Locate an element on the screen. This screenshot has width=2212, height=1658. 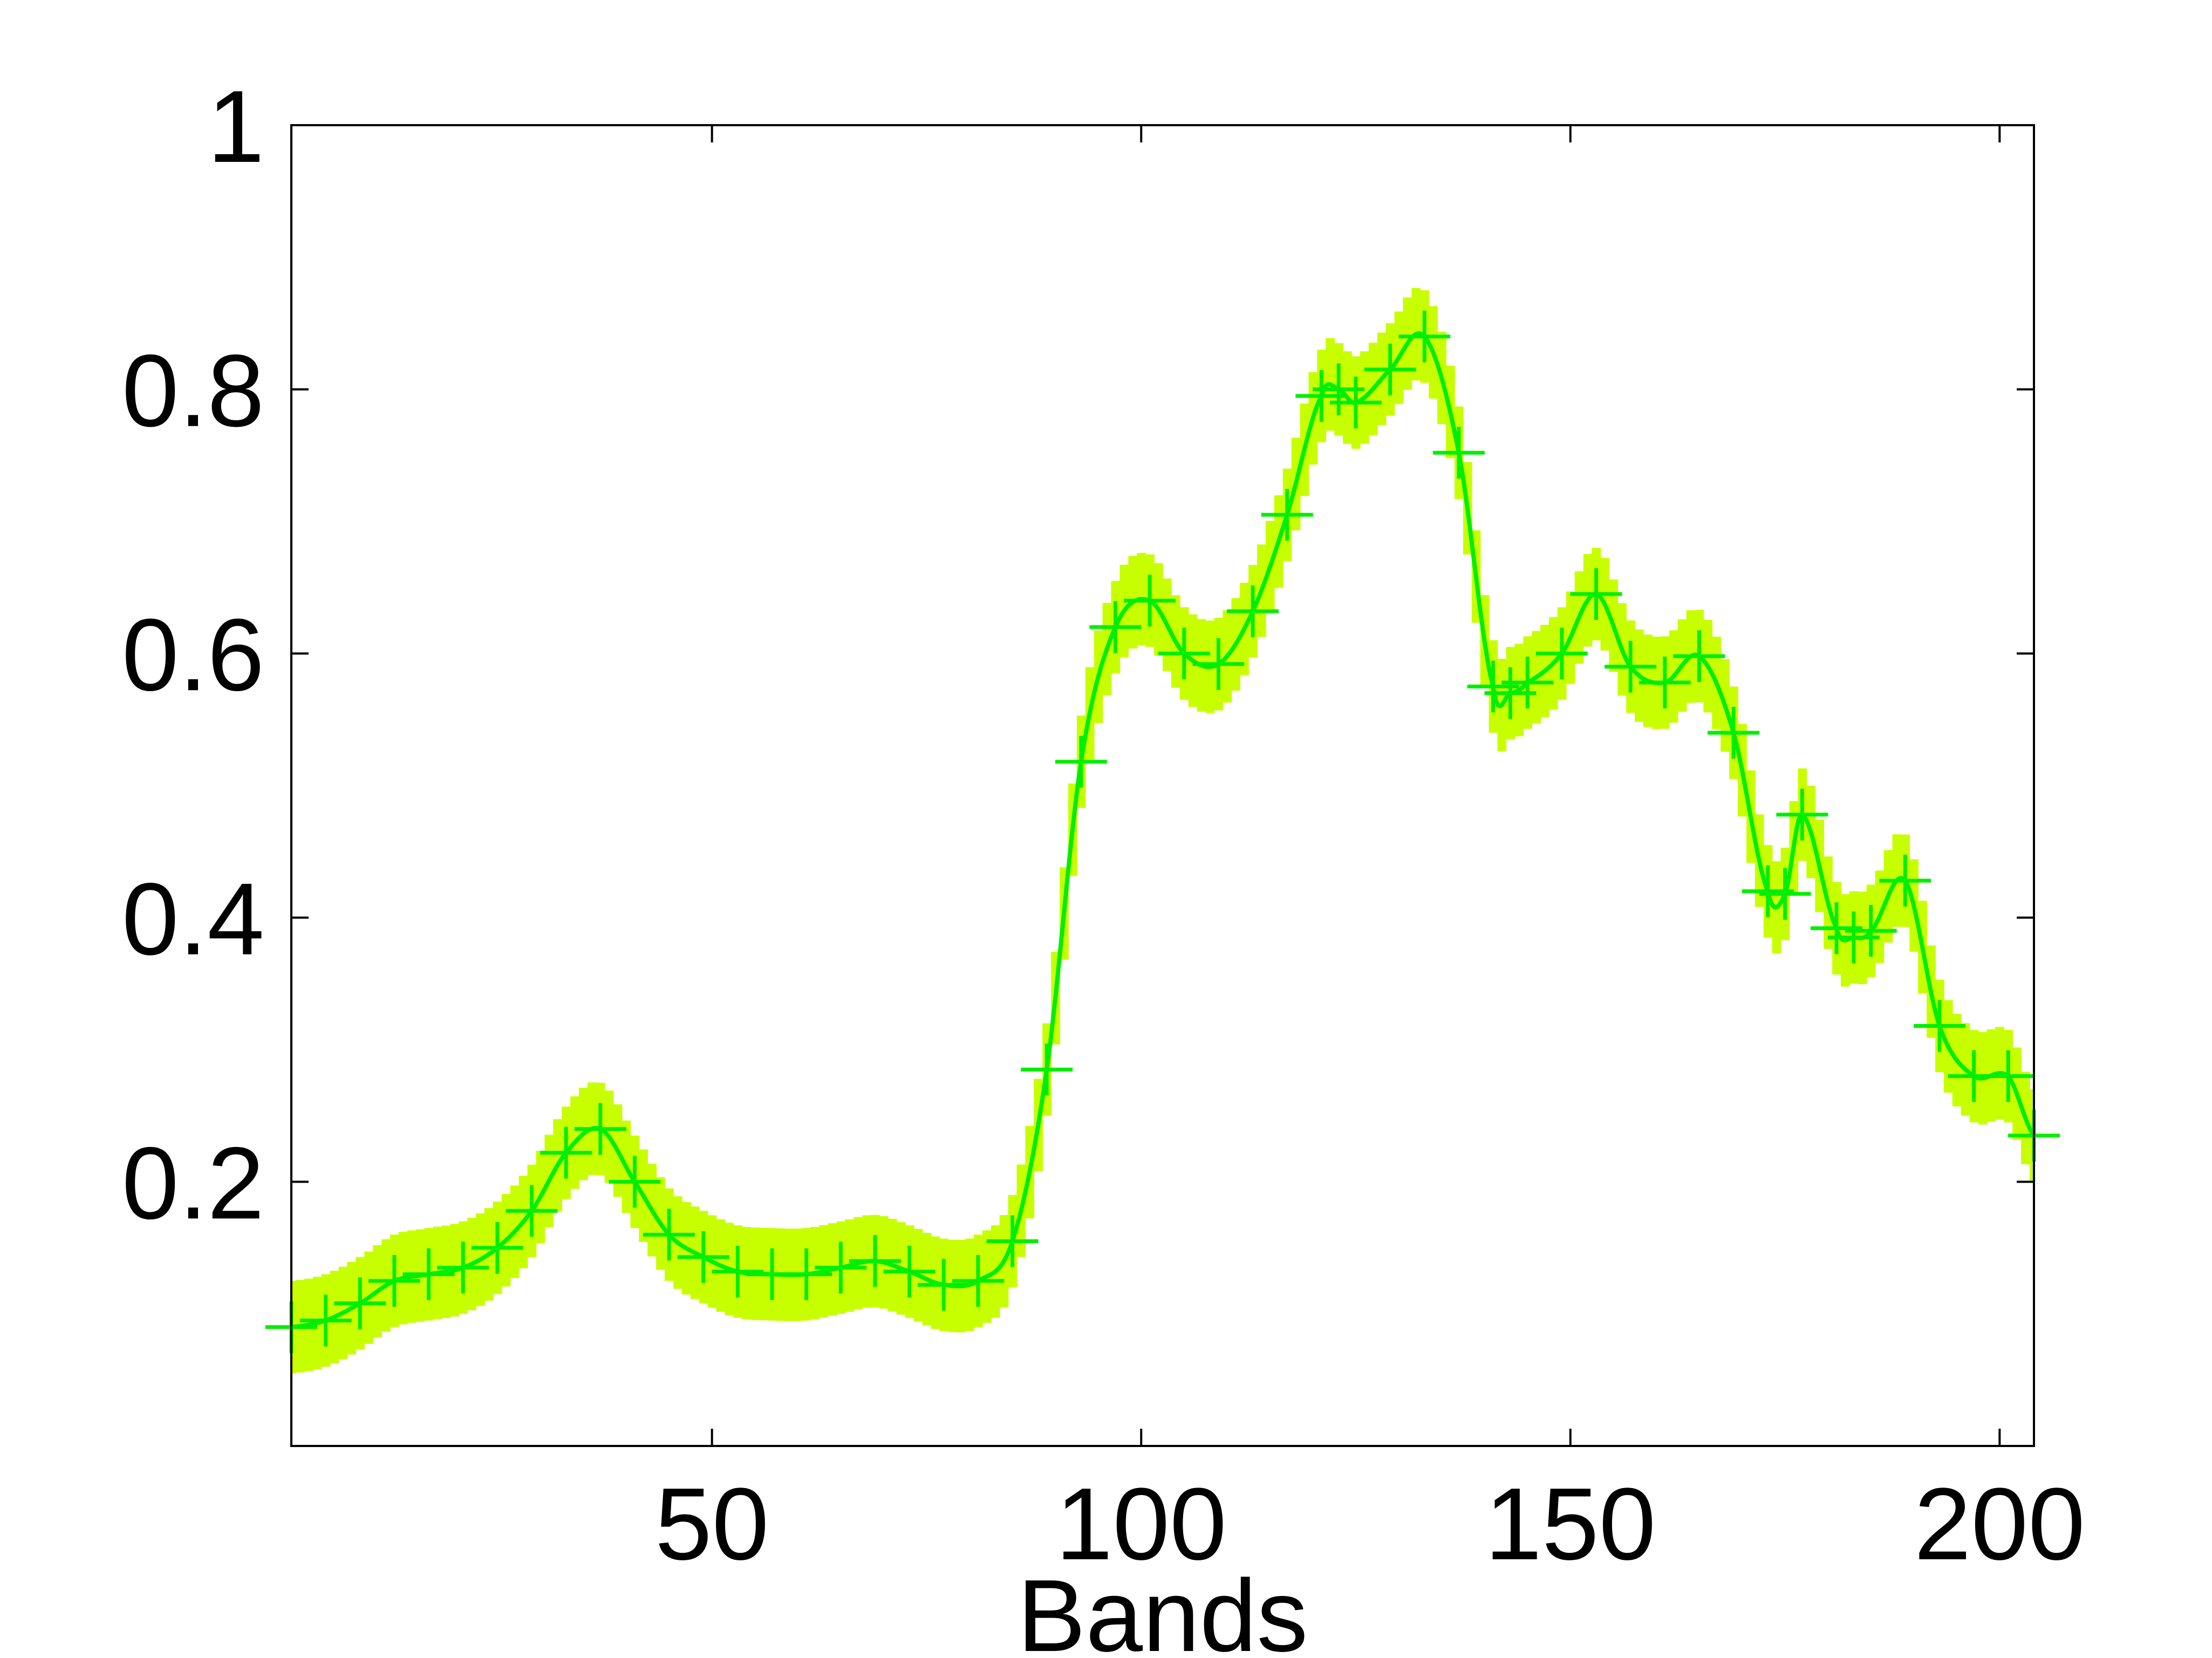
x-axis-label: Bands is located at coordinates (1163, 1608).